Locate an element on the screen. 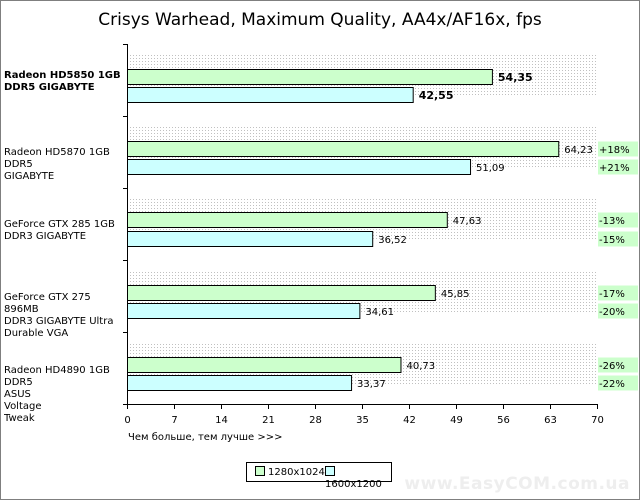 The image size is (640, 500). percent-label: -17% is located at coordinates (612, 294).